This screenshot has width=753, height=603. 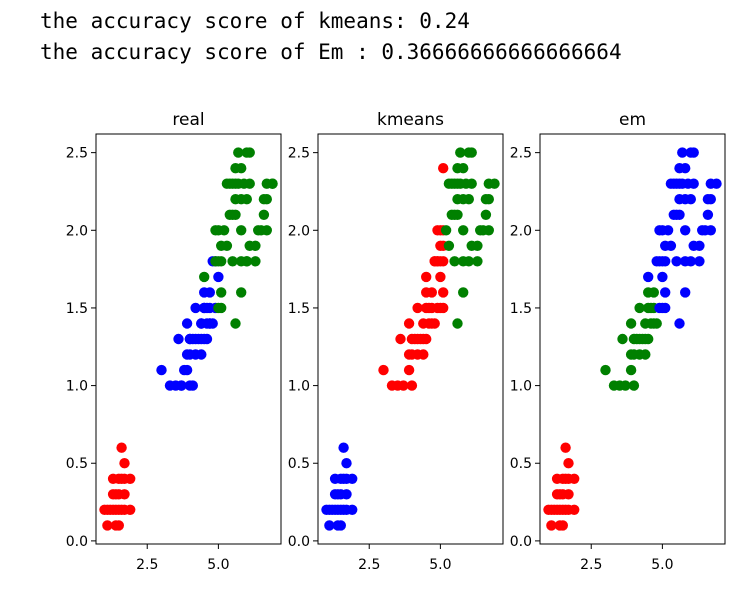 I want to click on panel-title: real, so click(x=188, y=120).